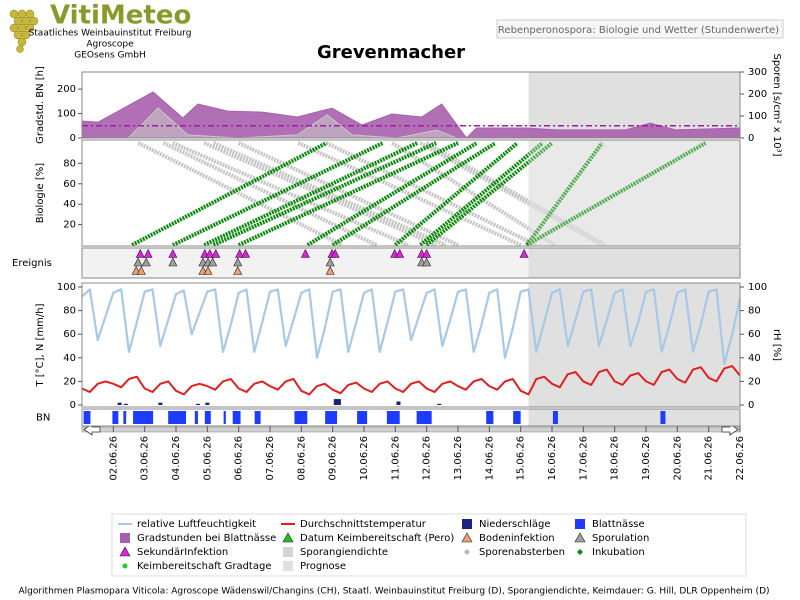 The height and width of the screenshot is (600, 800). I want to click on x-tick-label: 08.06.26, so click(301, 458).